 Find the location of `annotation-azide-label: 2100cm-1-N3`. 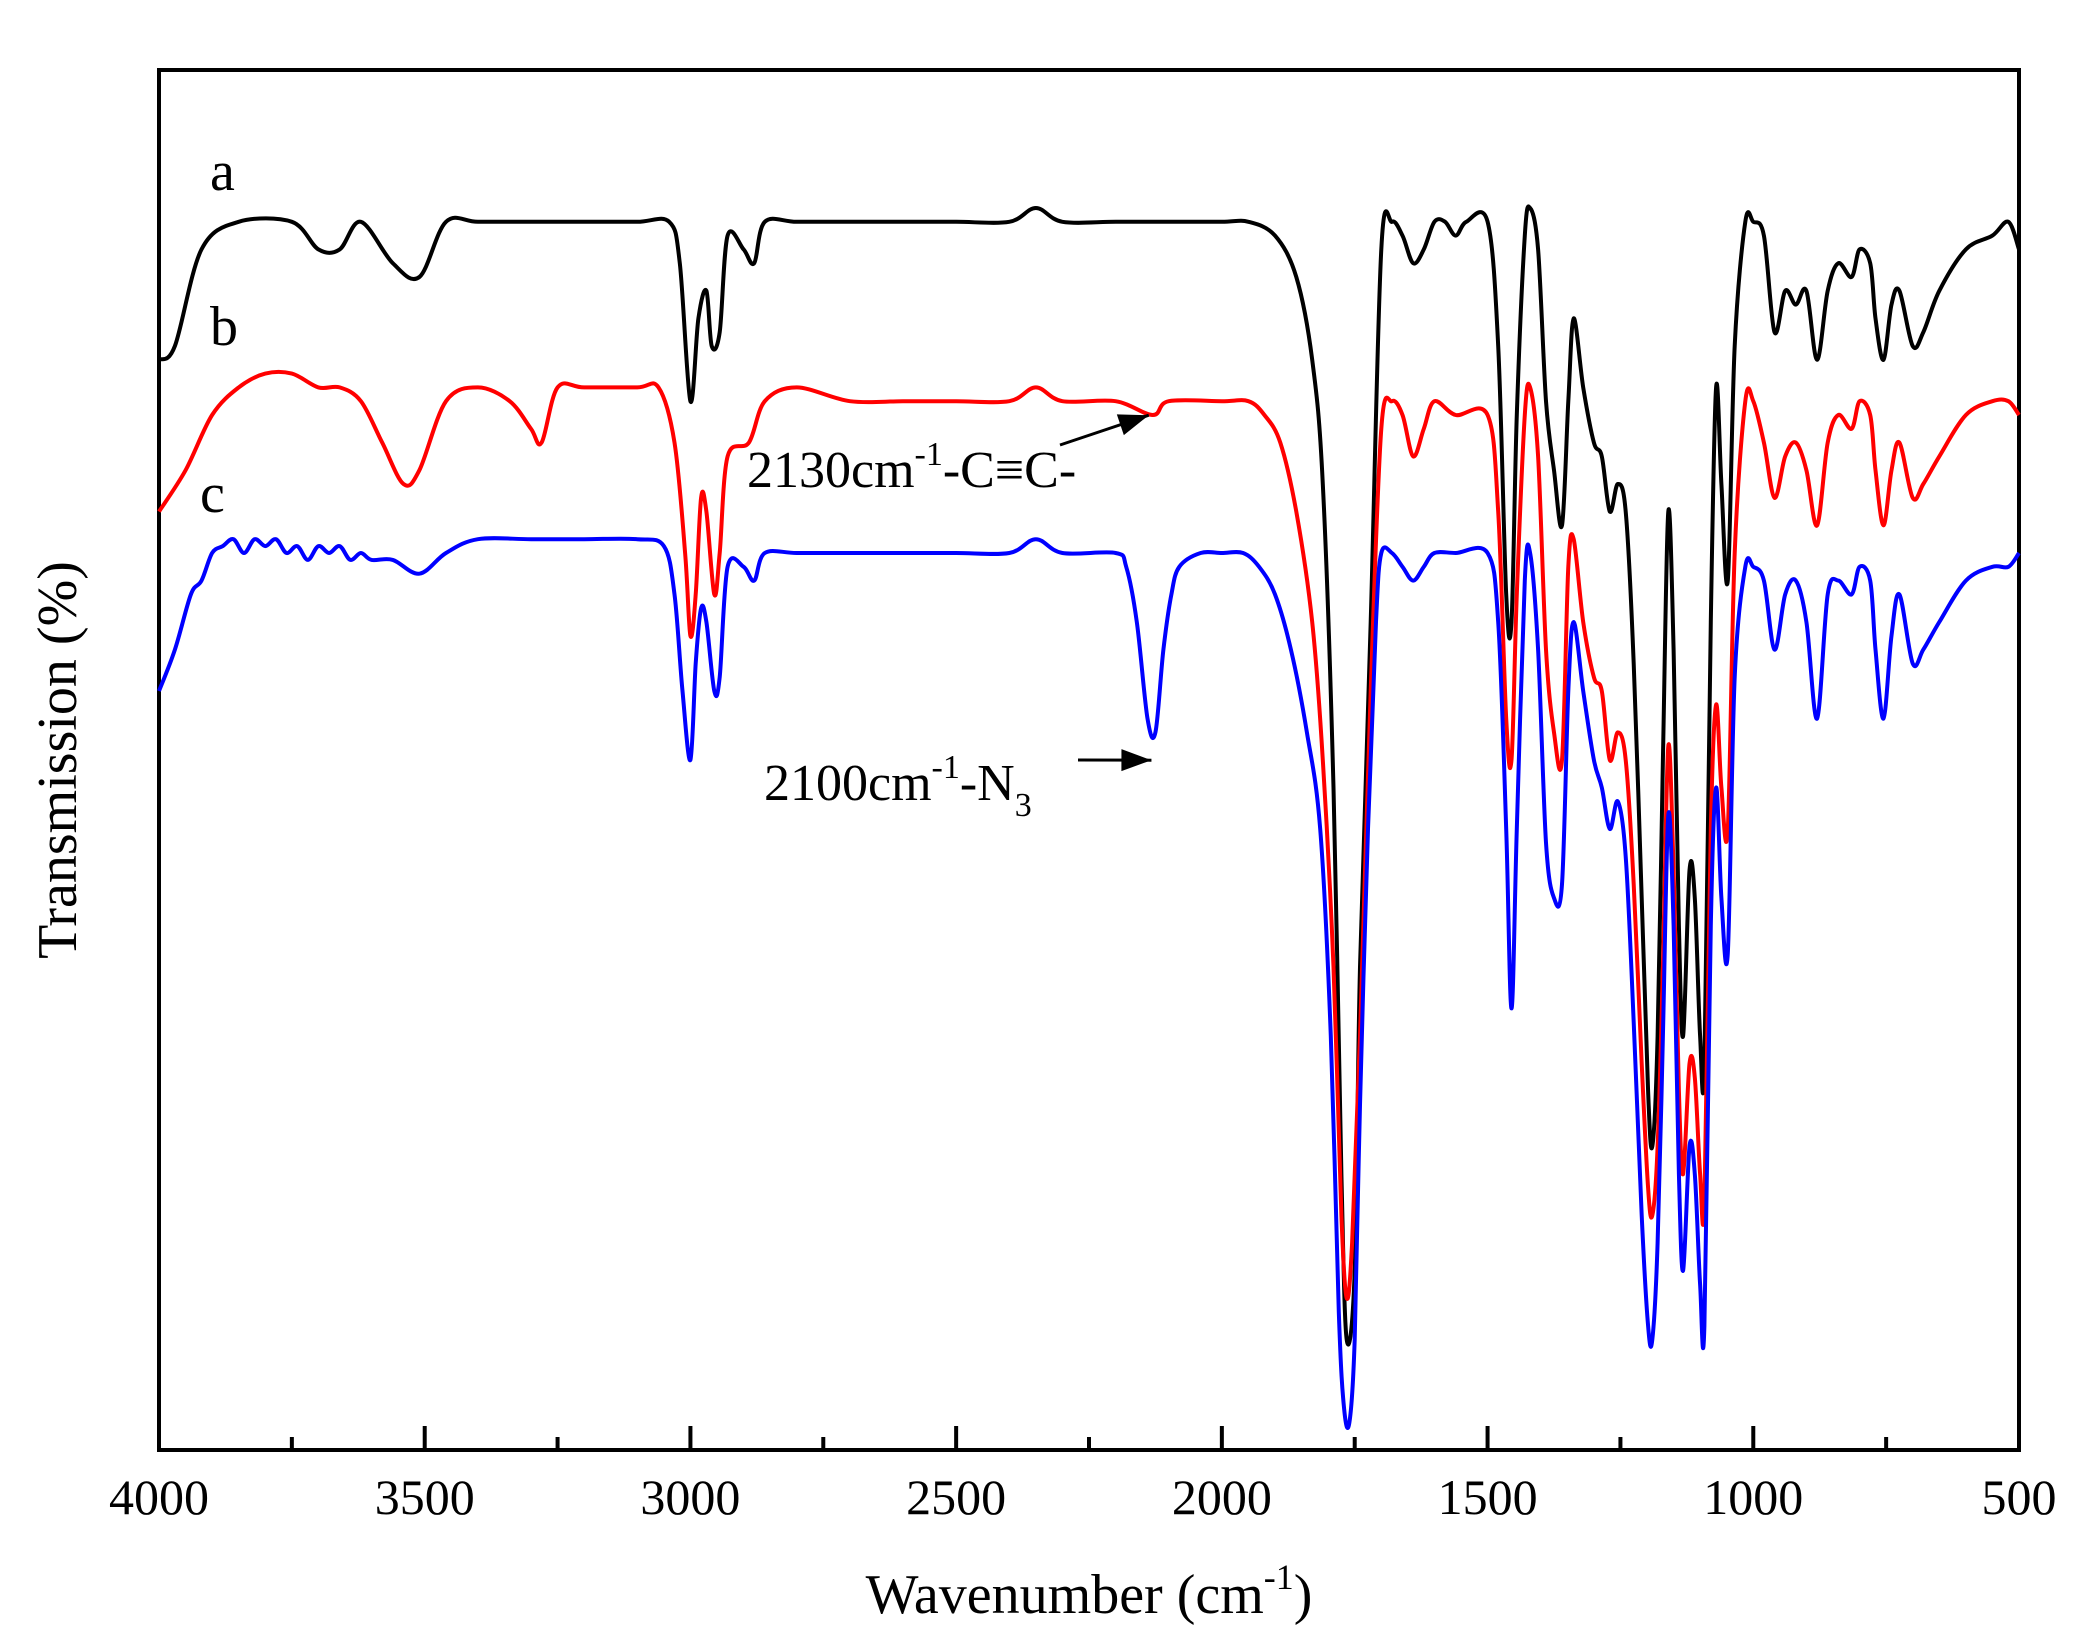

annotation-azide-label: 2100cm-1-N3 is located at coordinates (898, 786).